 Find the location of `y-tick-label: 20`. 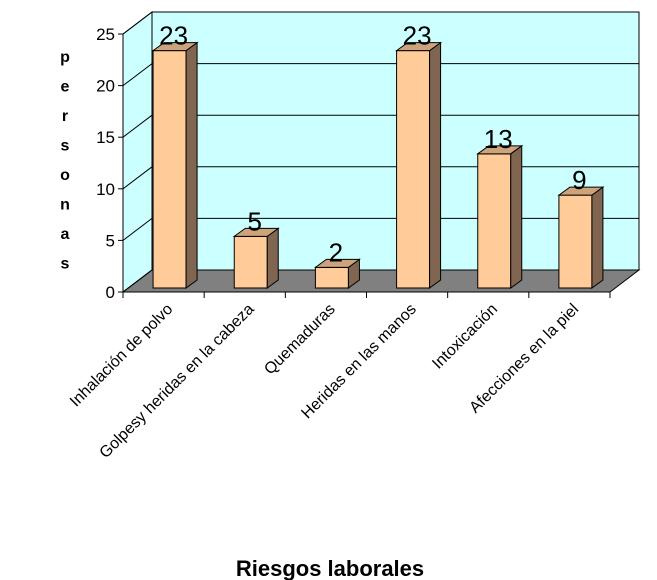

y-tick-label: 20 is located at coordinates (105, 86).